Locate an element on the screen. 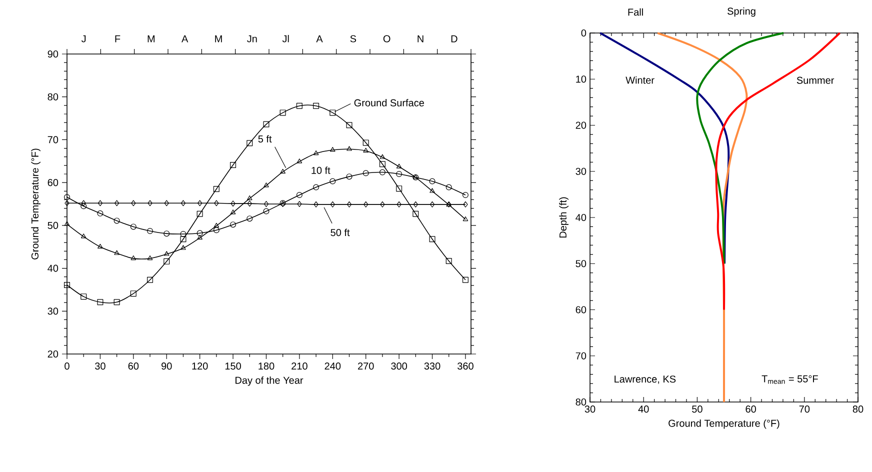 This screenshot has width=872, height=472. series-label: 10 ft is located at coordinates (321, 170).